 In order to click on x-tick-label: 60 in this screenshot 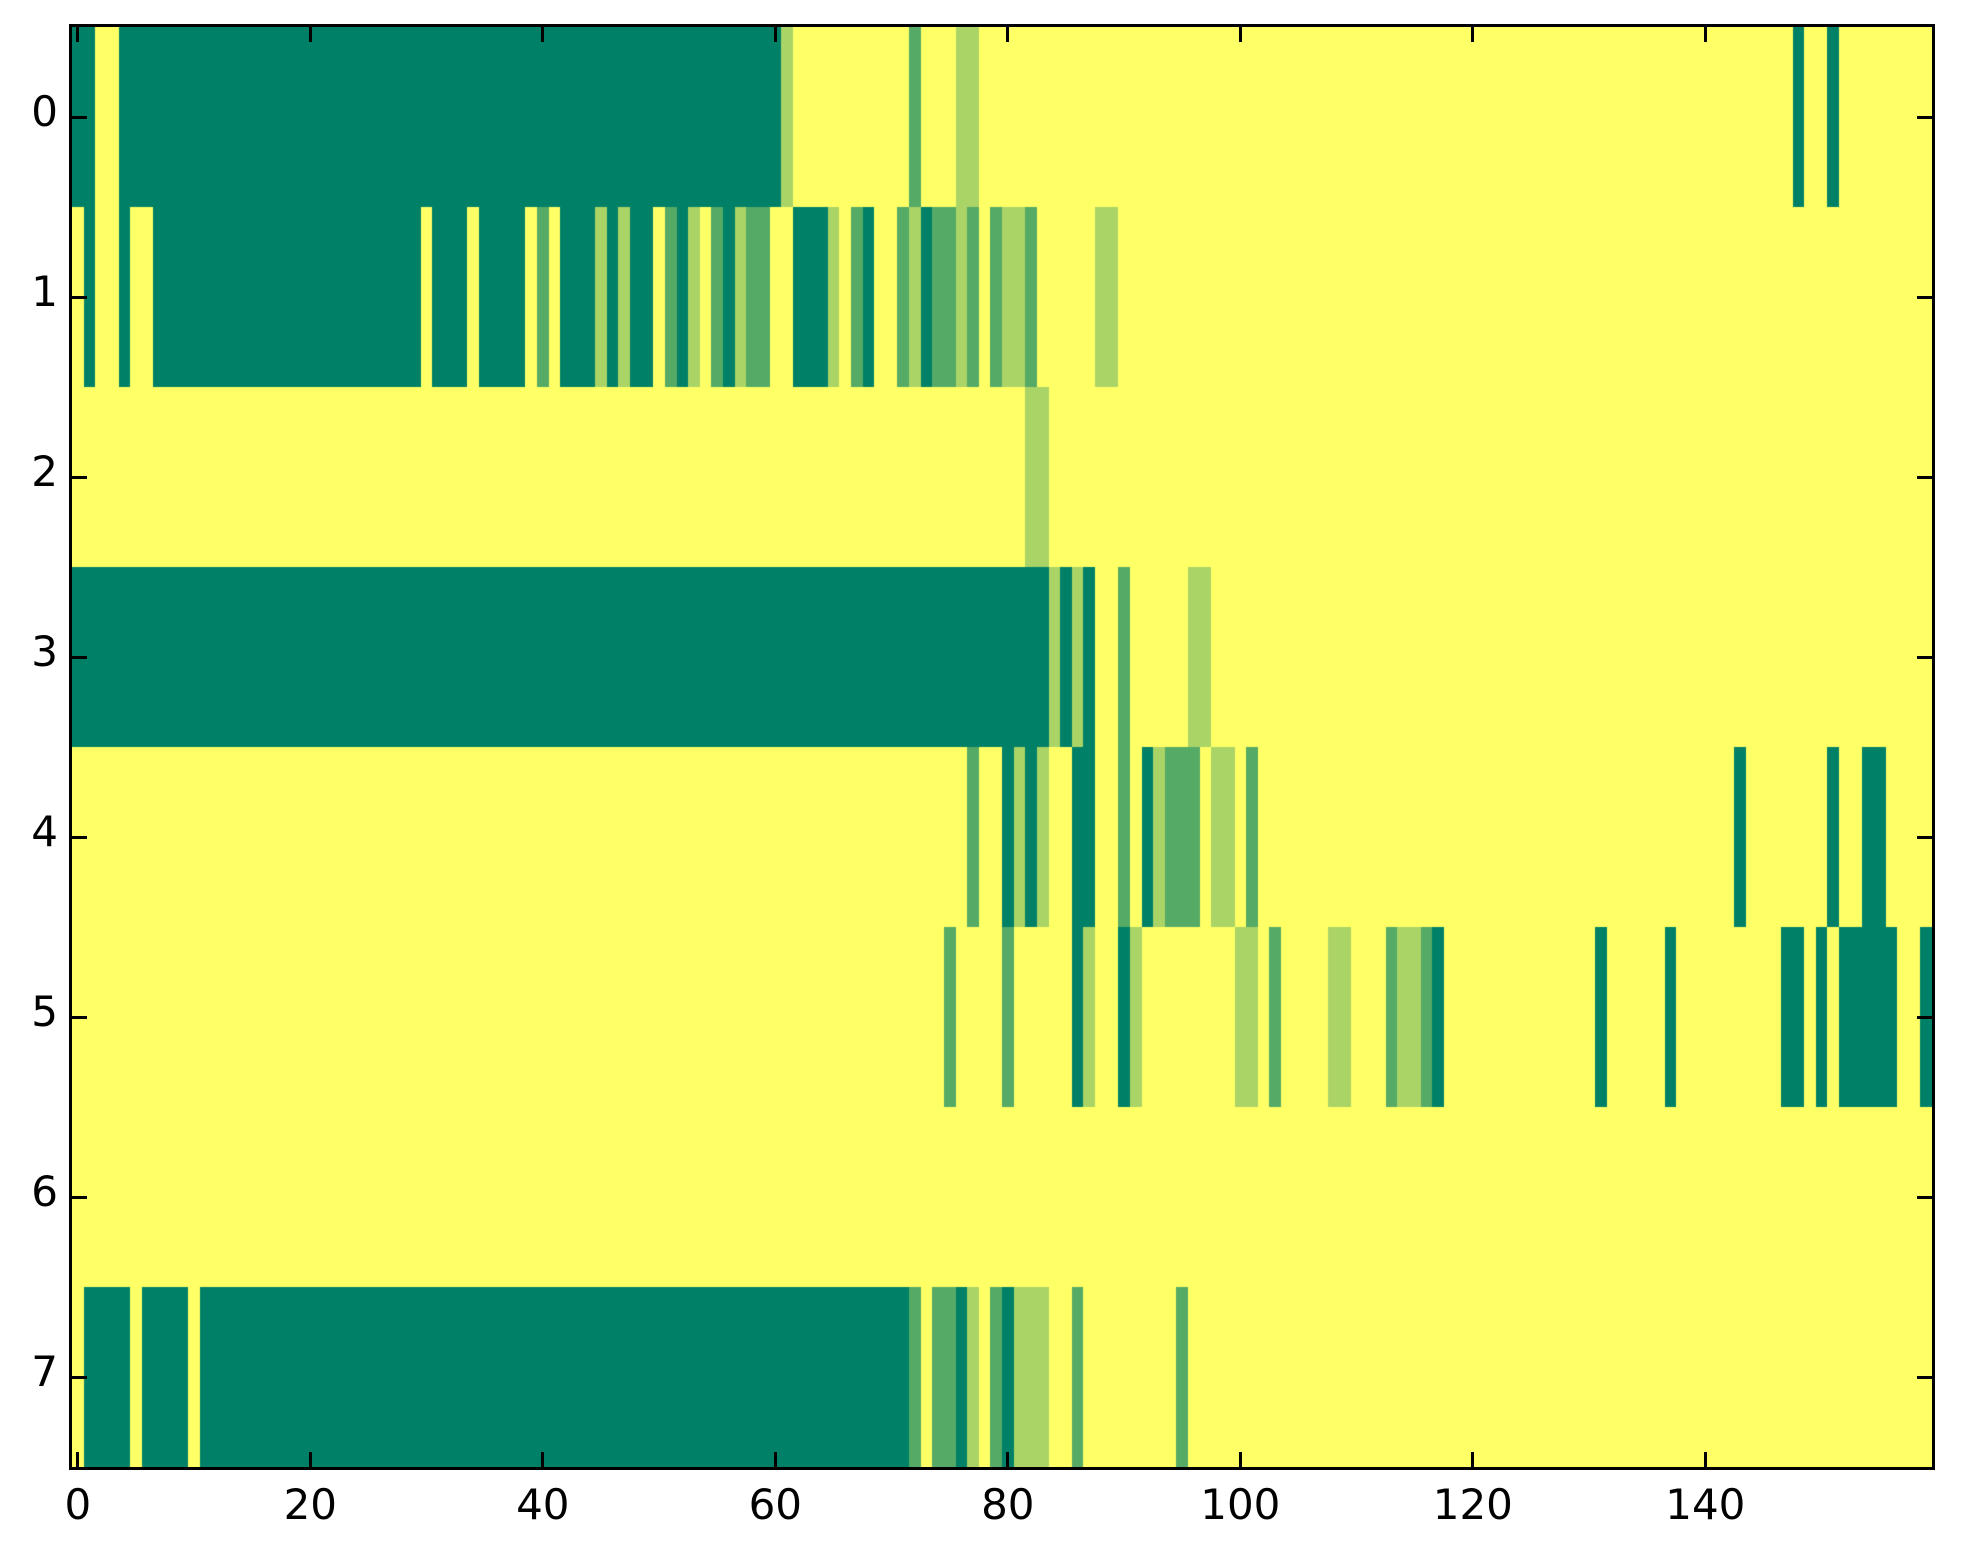, I will do `click(775, 1504)`.